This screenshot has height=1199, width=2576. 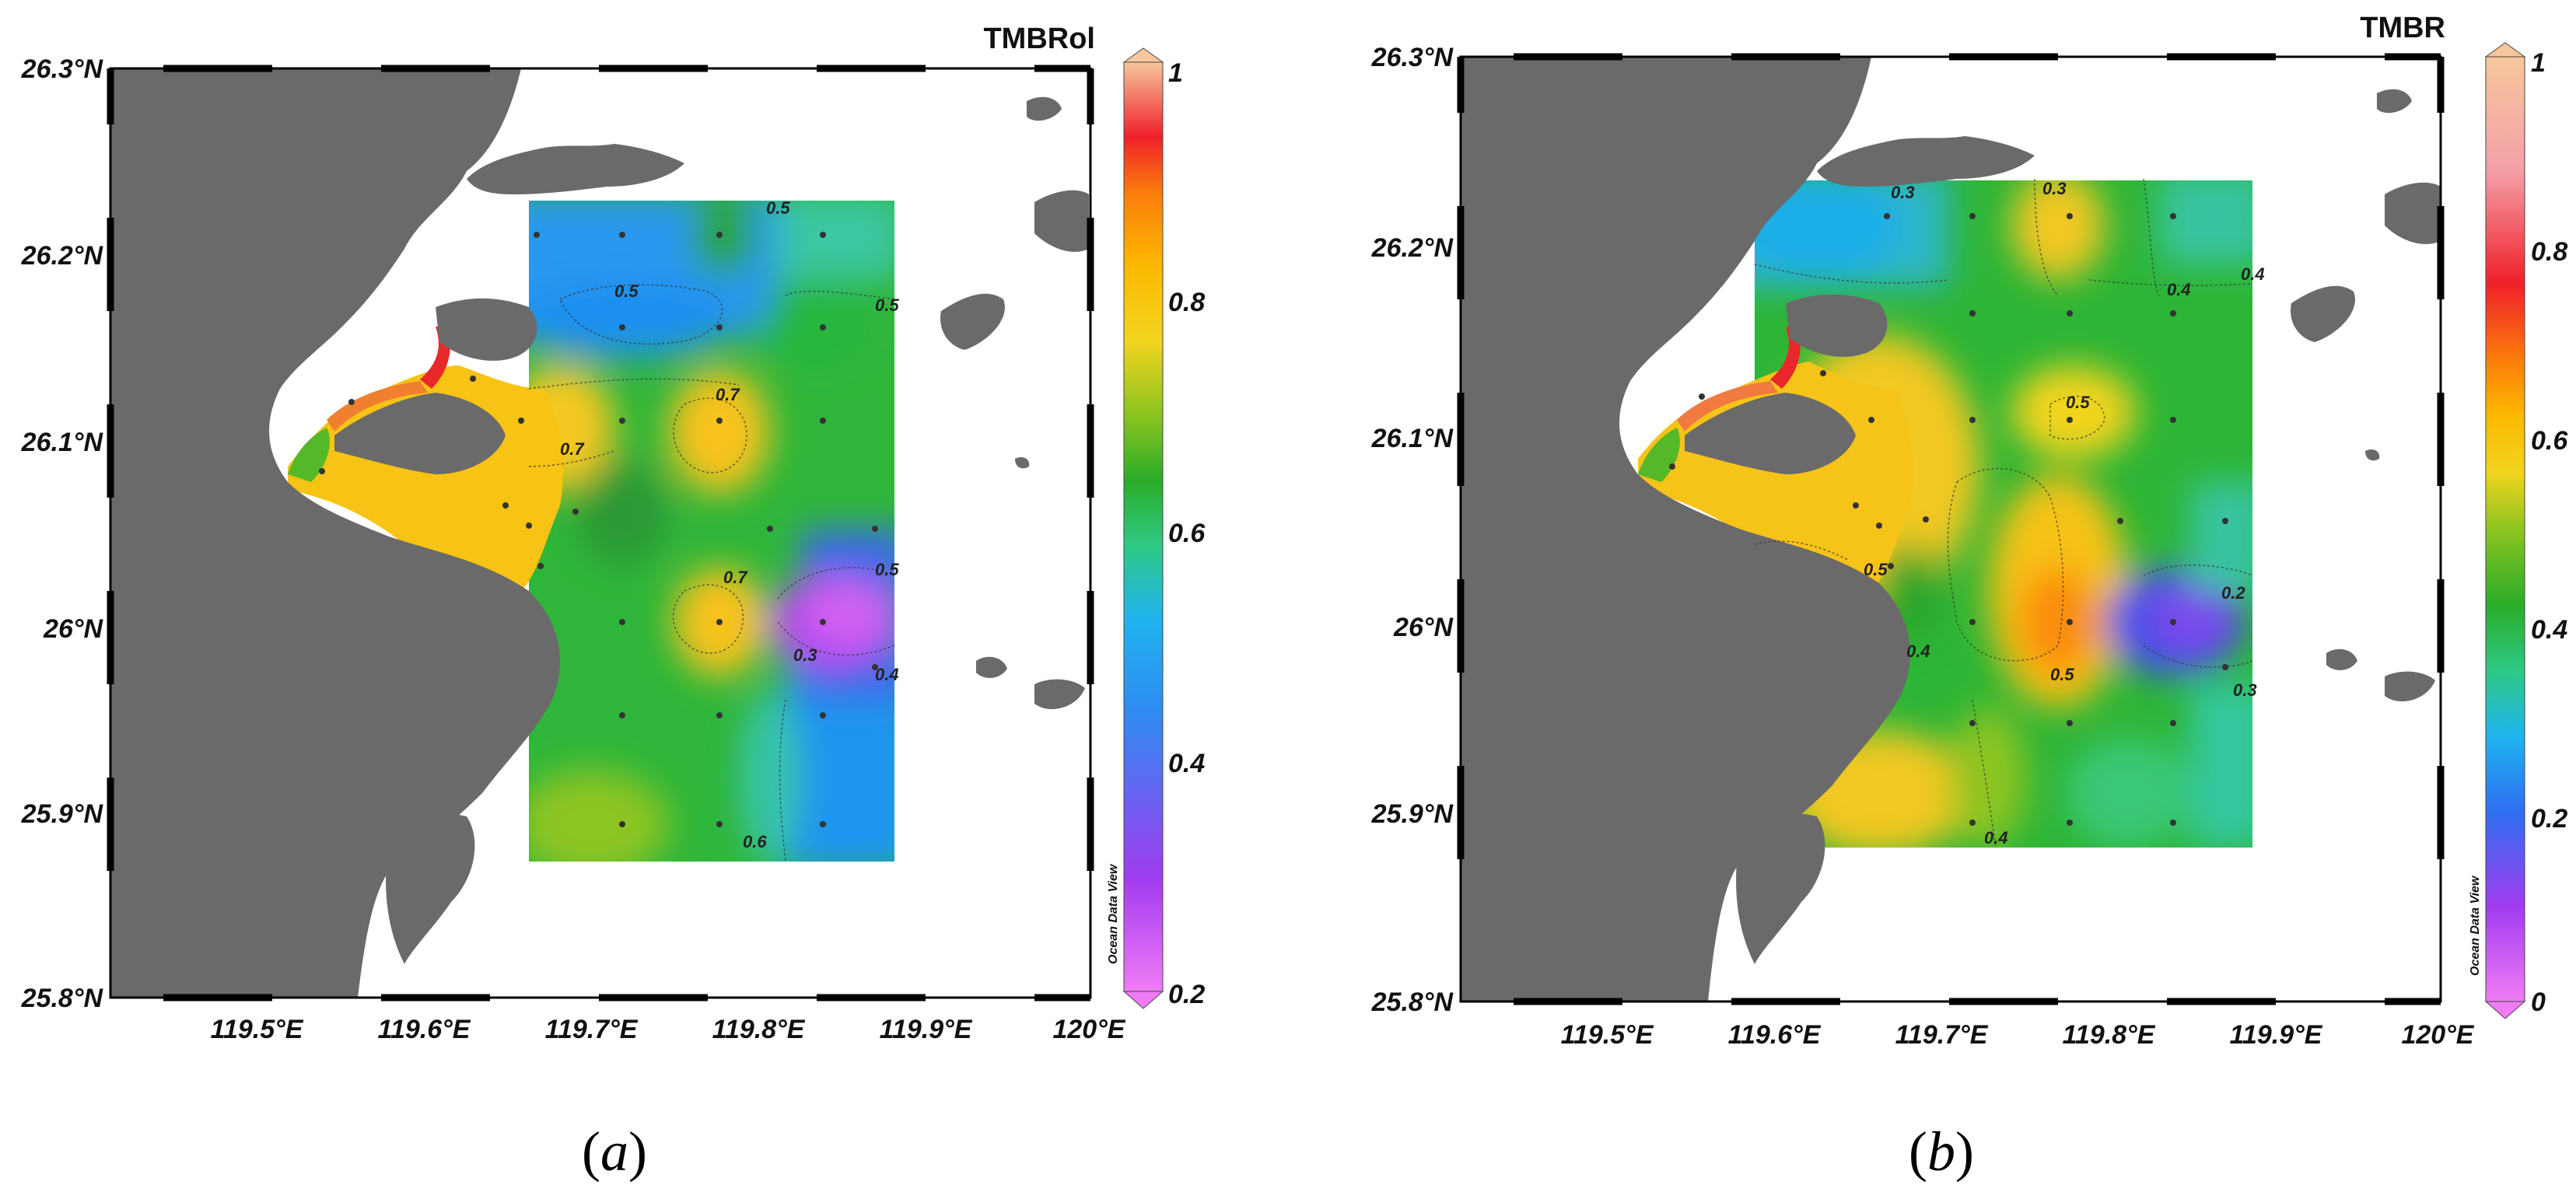 What do you see at coordinates (420, 434) in the screenshot?
I see `island-a` at bounding box center [420, 434].